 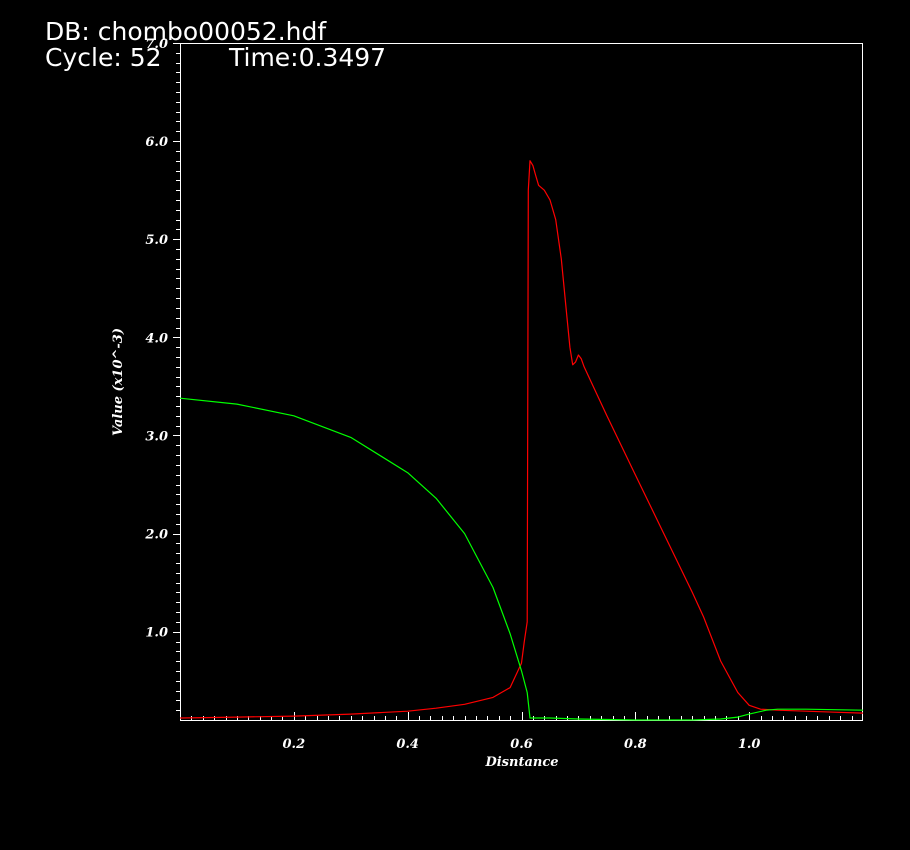 What do you see at coordinates (103, 57) in the screenshot?
I see `cycle-label: Cycle: 52` at bounding box center [103, 57].